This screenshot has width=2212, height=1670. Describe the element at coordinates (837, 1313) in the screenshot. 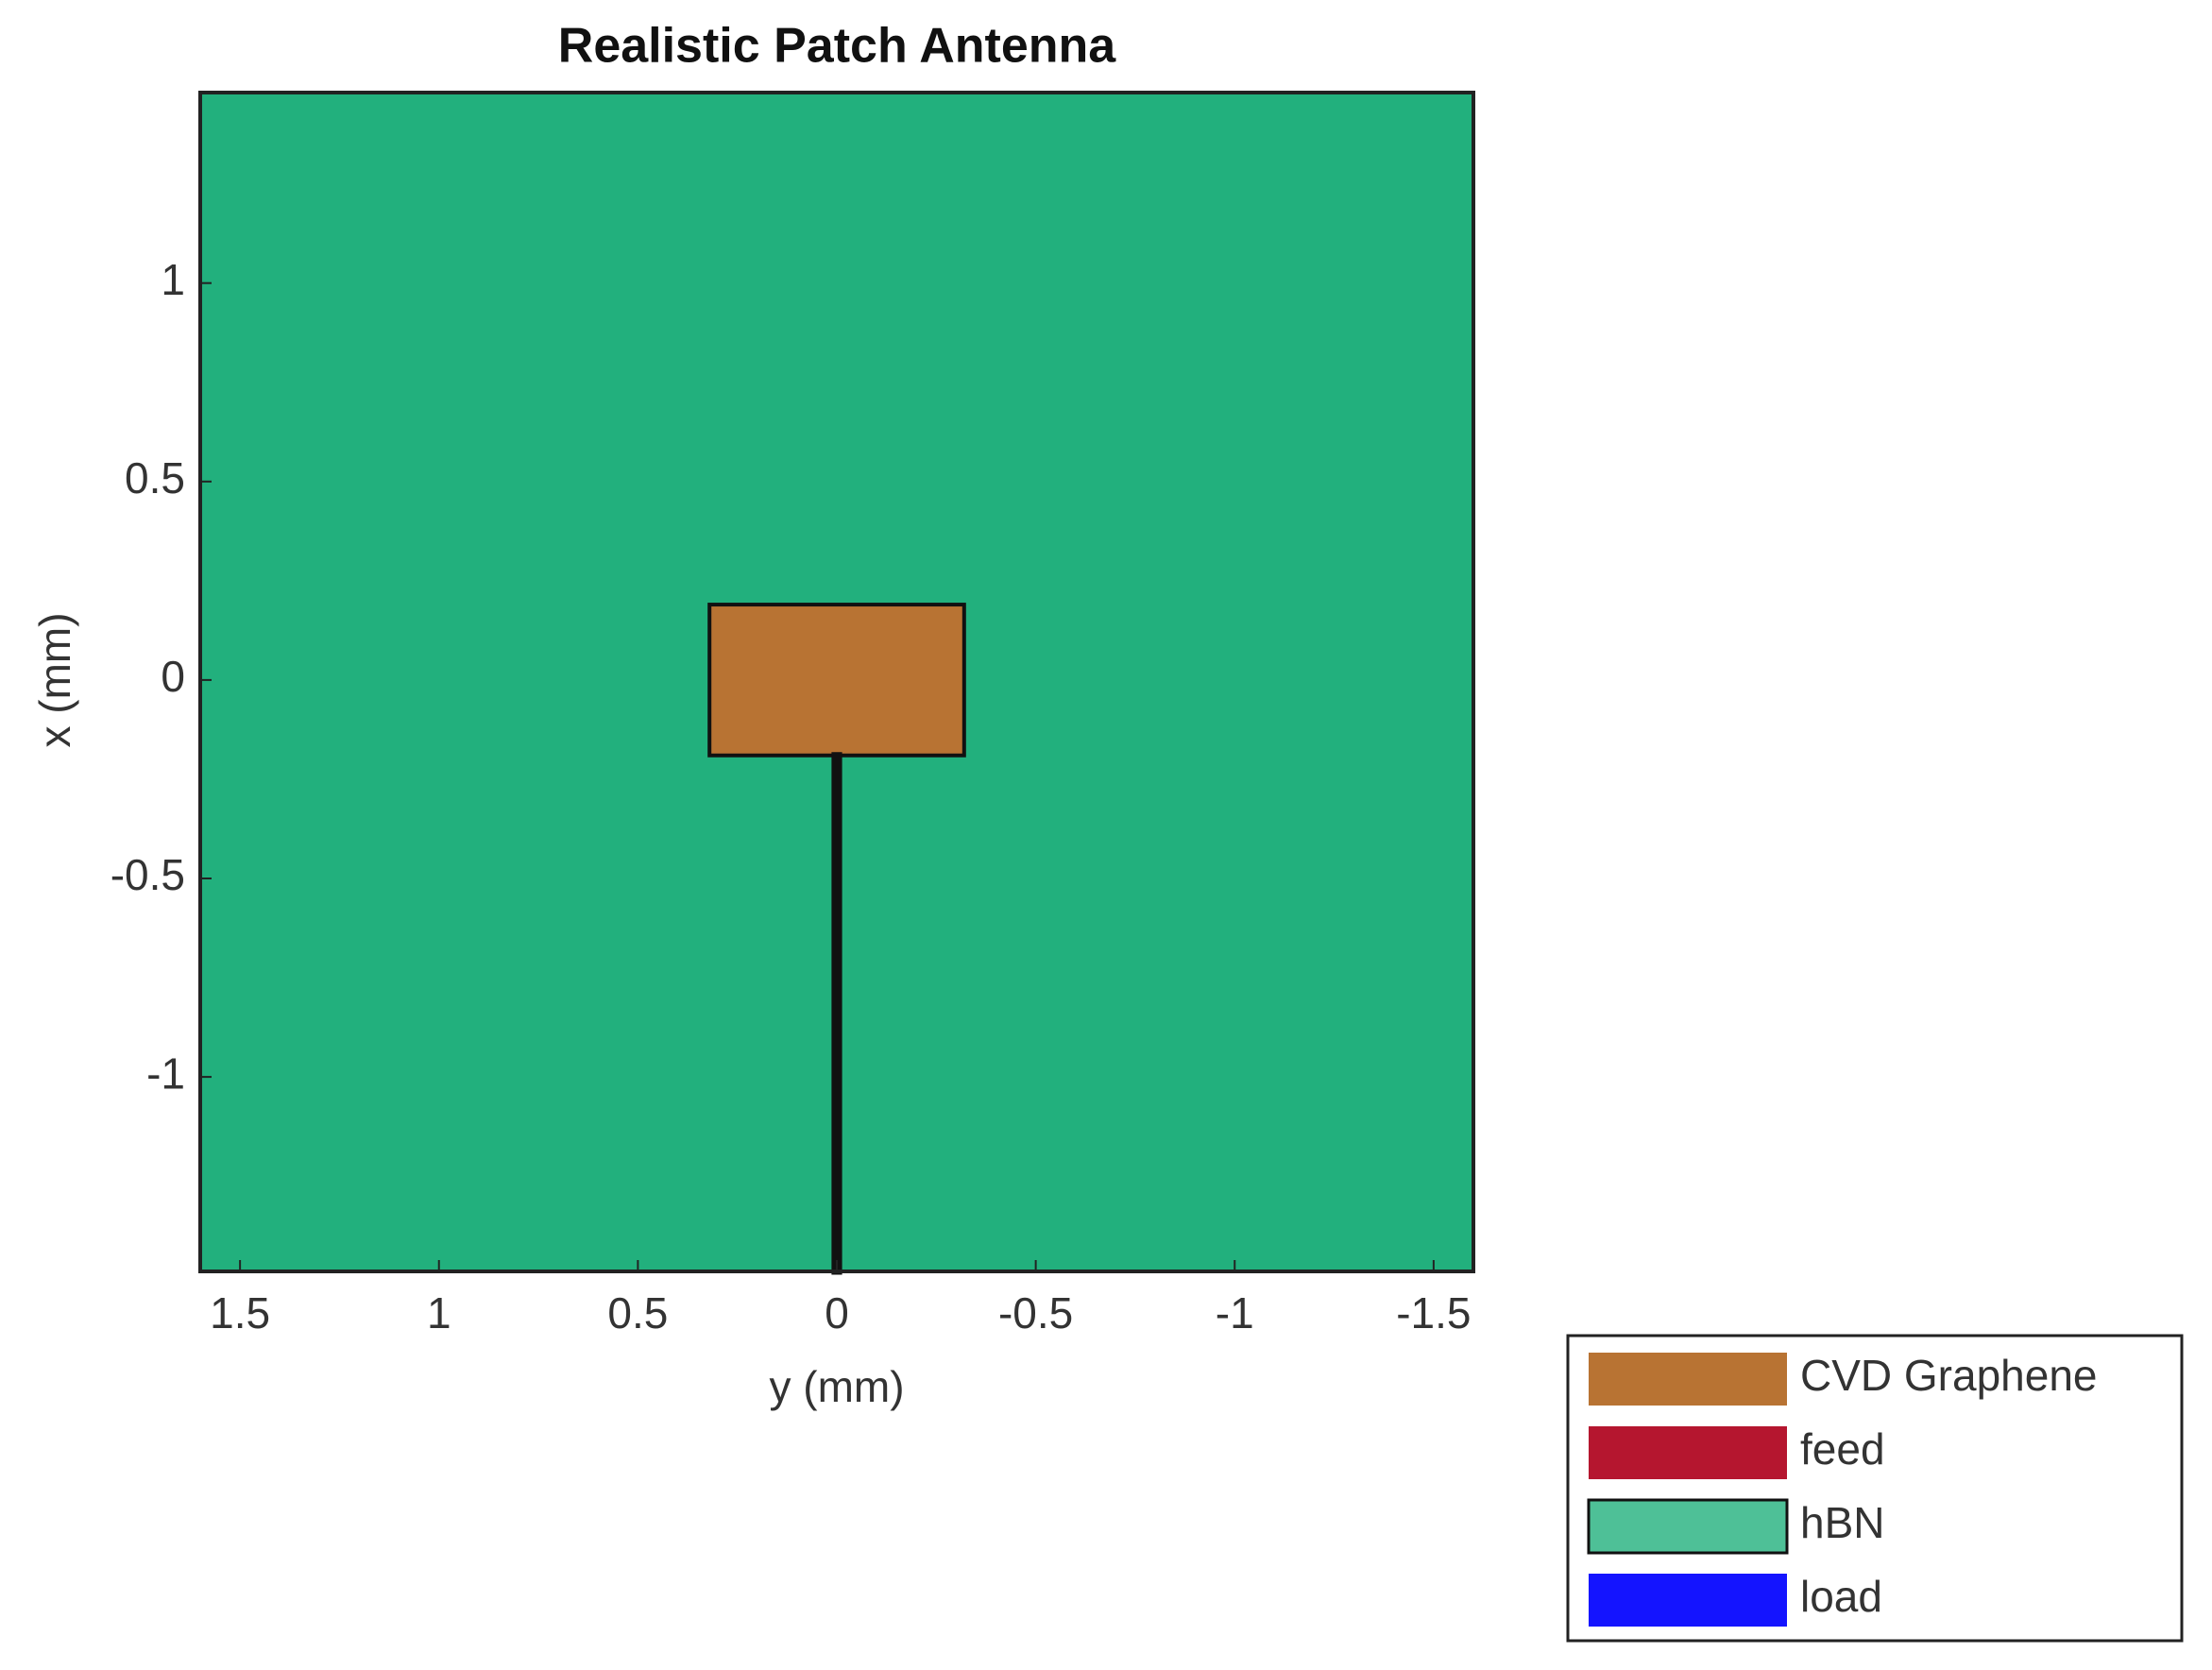

I see `x-tick-label: 0` at that location.